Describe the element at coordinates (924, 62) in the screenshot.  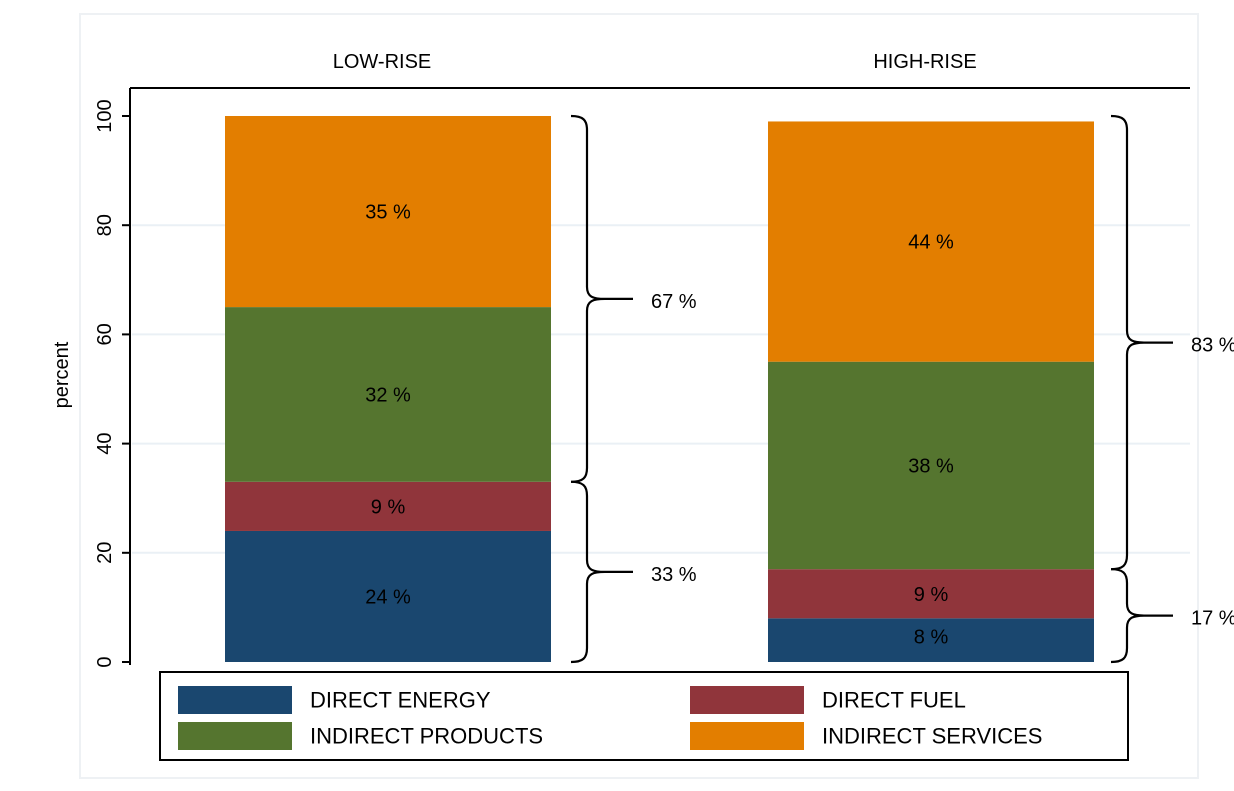
I see `category-title: HIGH-RISE` at that location.